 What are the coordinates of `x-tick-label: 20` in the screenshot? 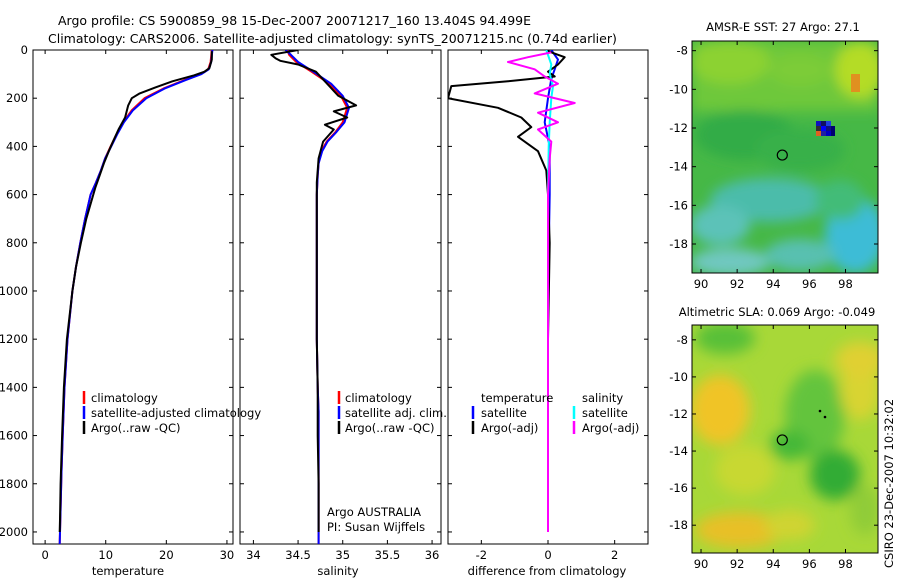 It's located at (166, 555).